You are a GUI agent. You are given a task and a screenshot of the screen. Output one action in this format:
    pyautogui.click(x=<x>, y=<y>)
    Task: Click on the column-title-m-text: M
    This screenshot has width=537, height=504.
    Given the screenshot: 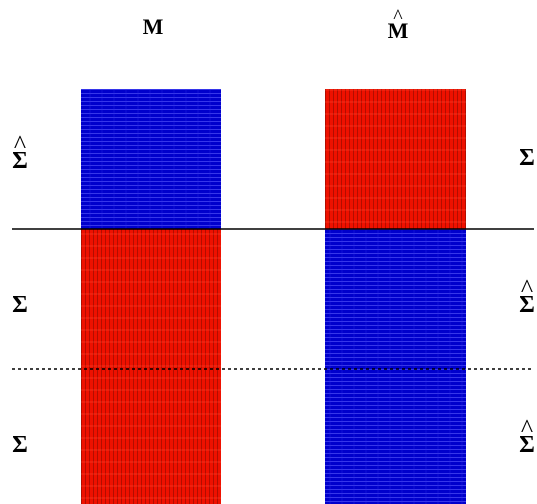 What is the action you would take?
    pyautogui.click(x=153, y=26)
    